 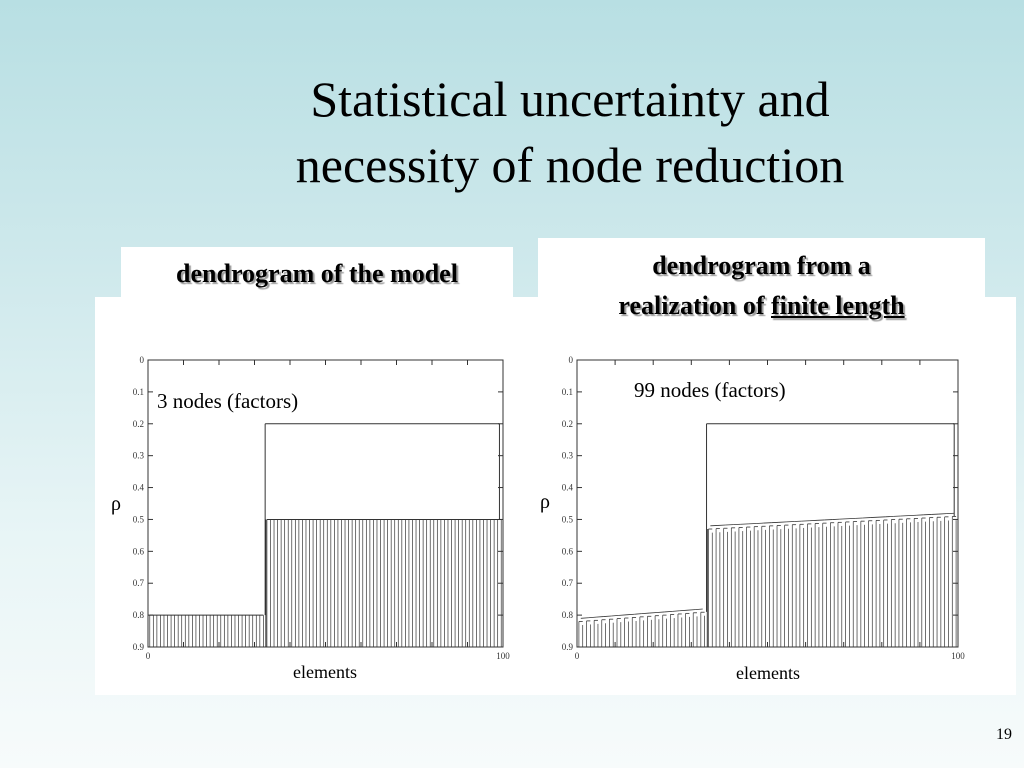 What do you see at coordinates (570, 165) in the screenshot?
I see `title-line-2: necessity of node reduction` at bounding box center [570, 165].